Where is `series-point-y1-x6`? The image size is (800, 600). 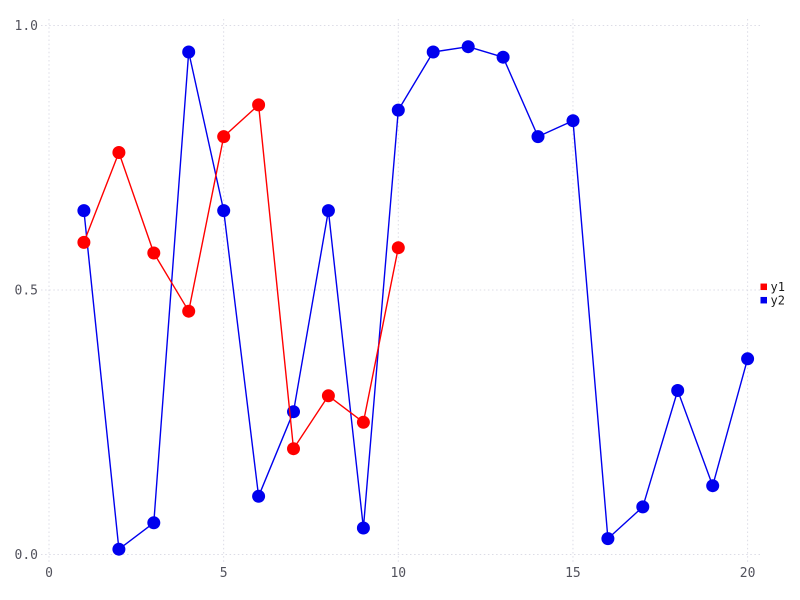 series-point-y1-x6 is located at coordinates (259, 105).